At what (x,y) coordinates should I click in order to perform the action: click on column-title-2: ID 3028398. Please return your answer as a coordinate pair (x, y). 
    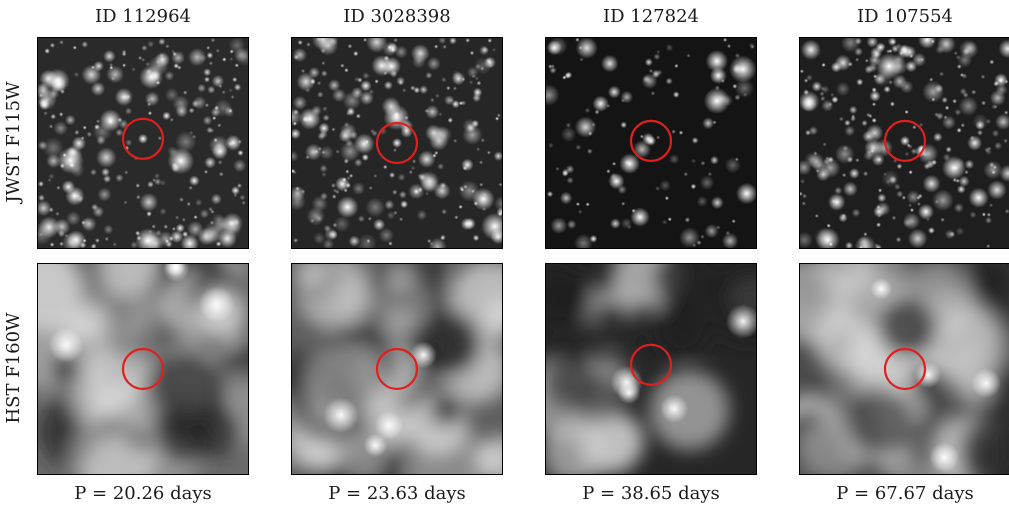
    Looking at the image, I should click on (397, 16).